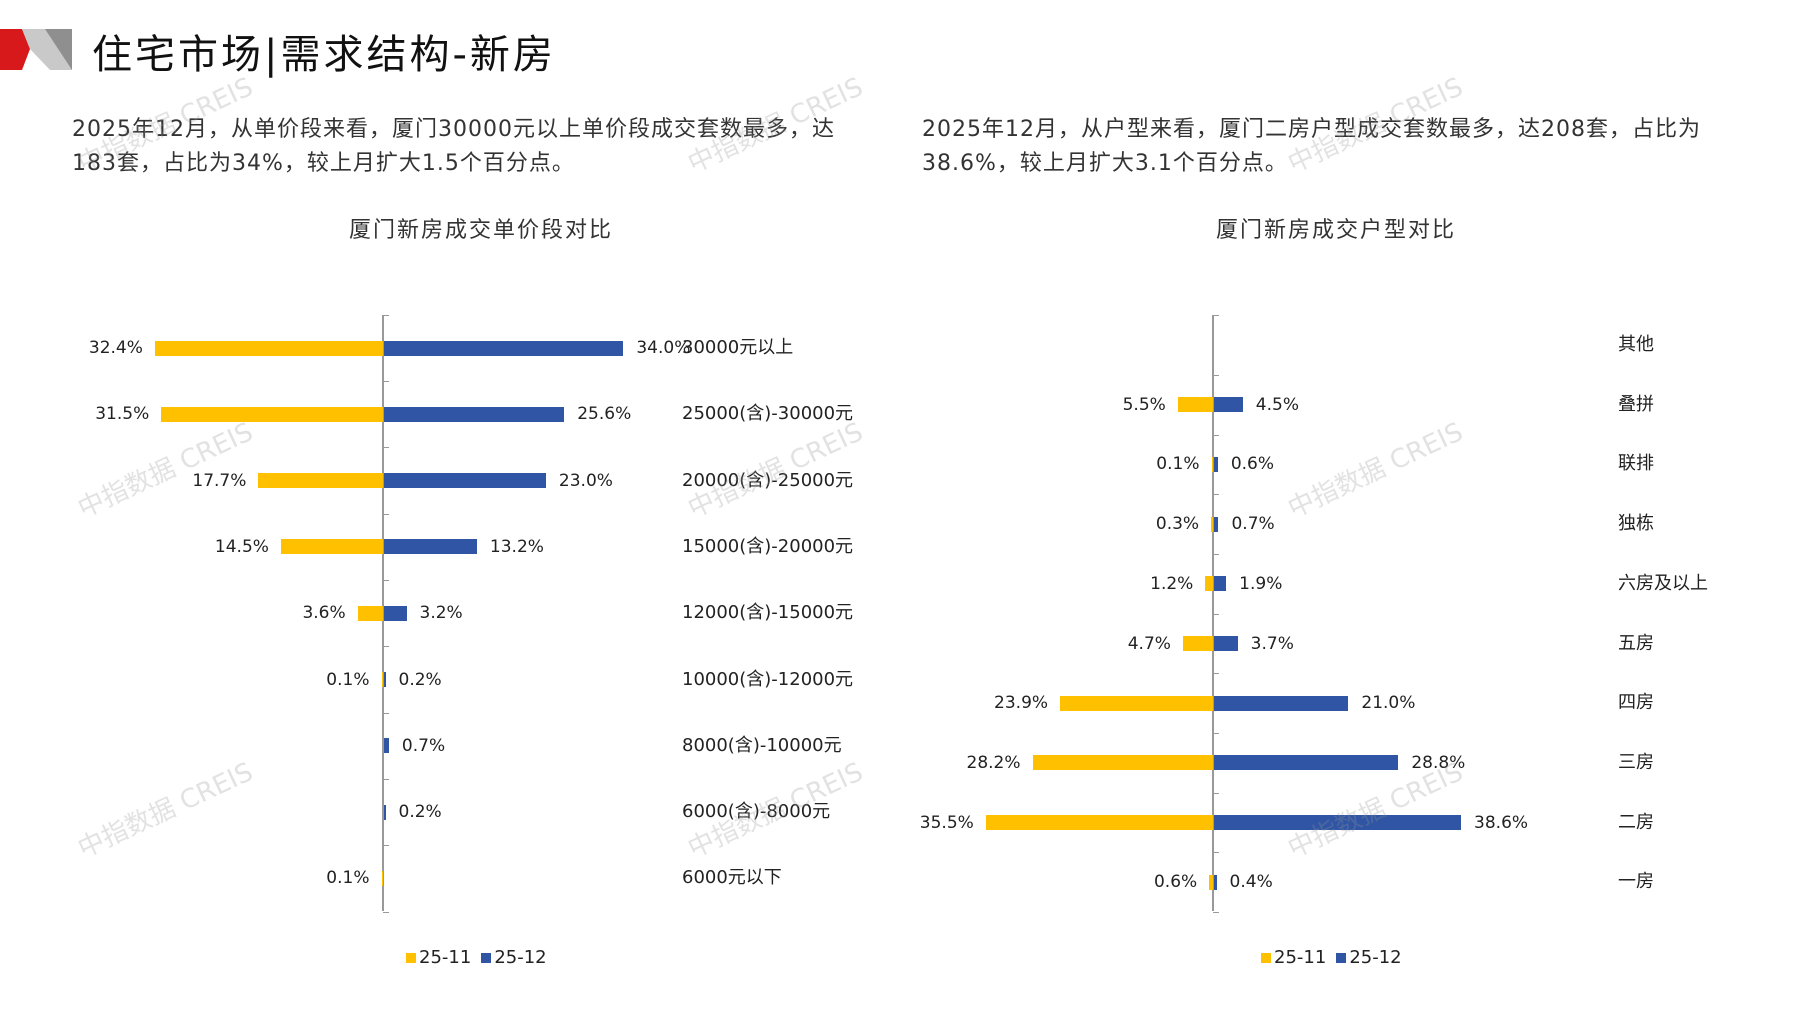 This screenshot has height=1010, width=1797. What do you see at coordinates (1388, 703) in the screenshot?
I see `value-label-25-12: 21.0%` at bounding box center [1388, 703].